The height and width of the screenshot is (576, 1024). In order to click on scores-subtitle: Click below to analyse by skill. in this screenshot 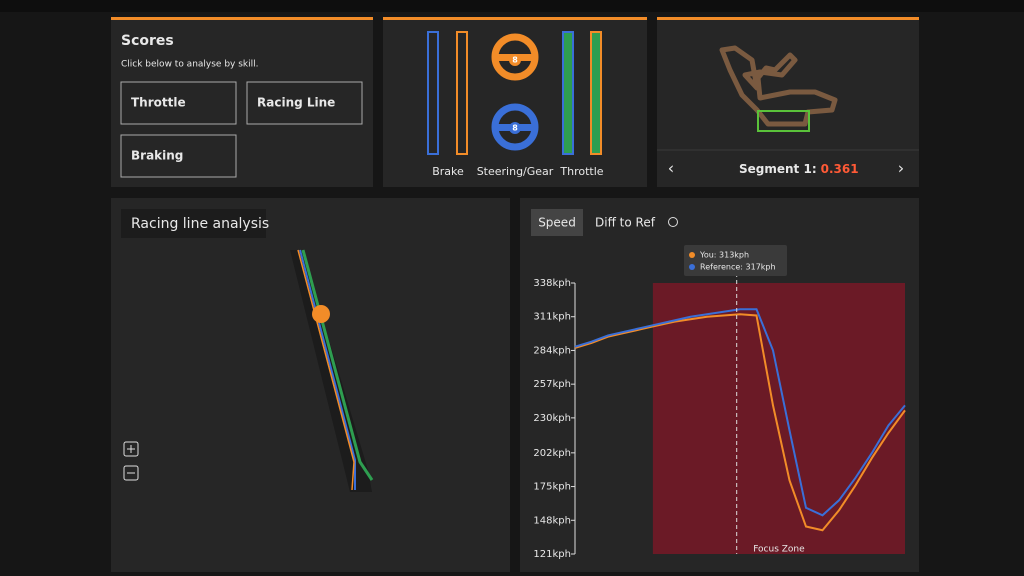, I will do `click(190, 65)`.